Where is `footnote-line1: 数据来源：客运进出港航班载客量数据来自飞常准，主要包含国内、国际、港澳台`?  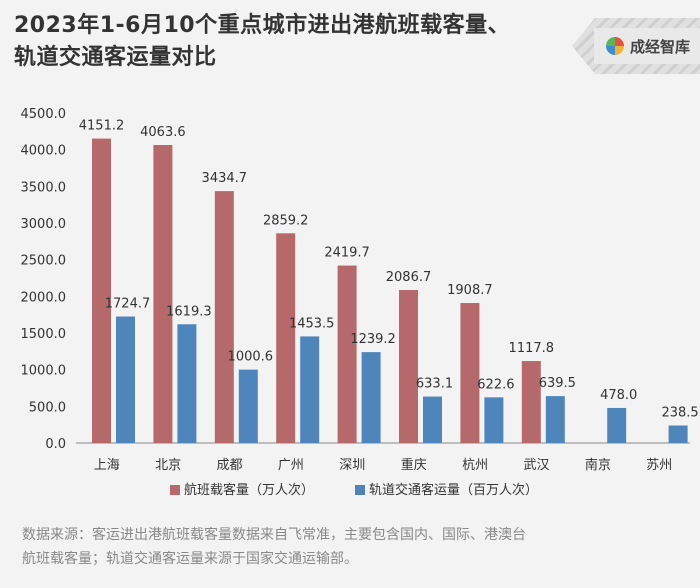 footnote-line1: 数据来源：客运进出港航班载客量数据来自飞常准，主要包含国内、国际、港澳台 is located at coordinates (274, 535).